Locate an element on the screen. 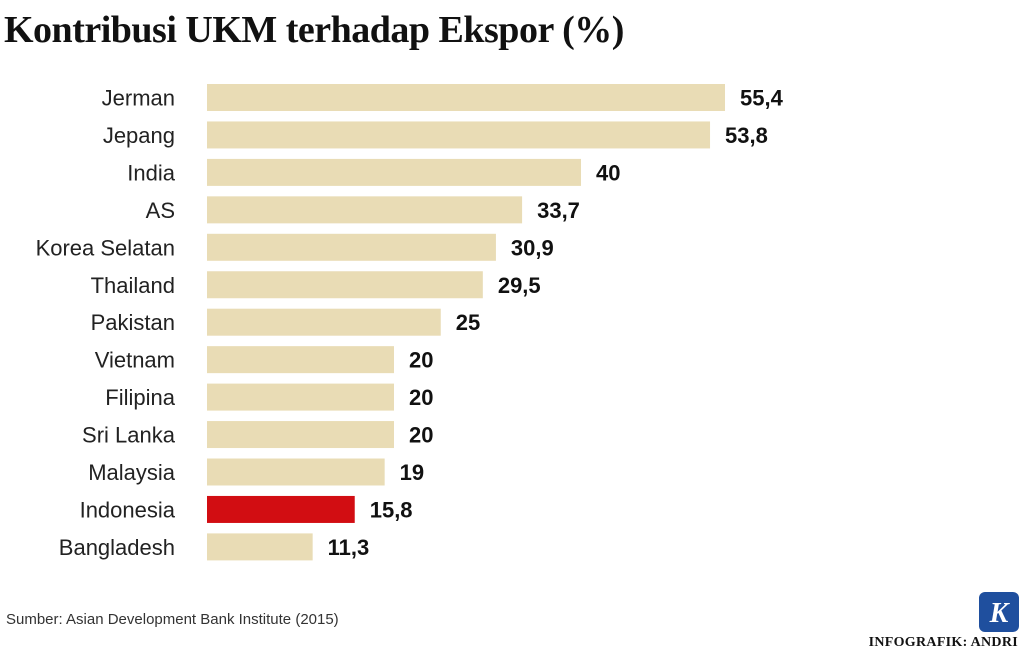 This screenshot has height=662, width=1024. category-label: India is located at coordinates (151, 172).